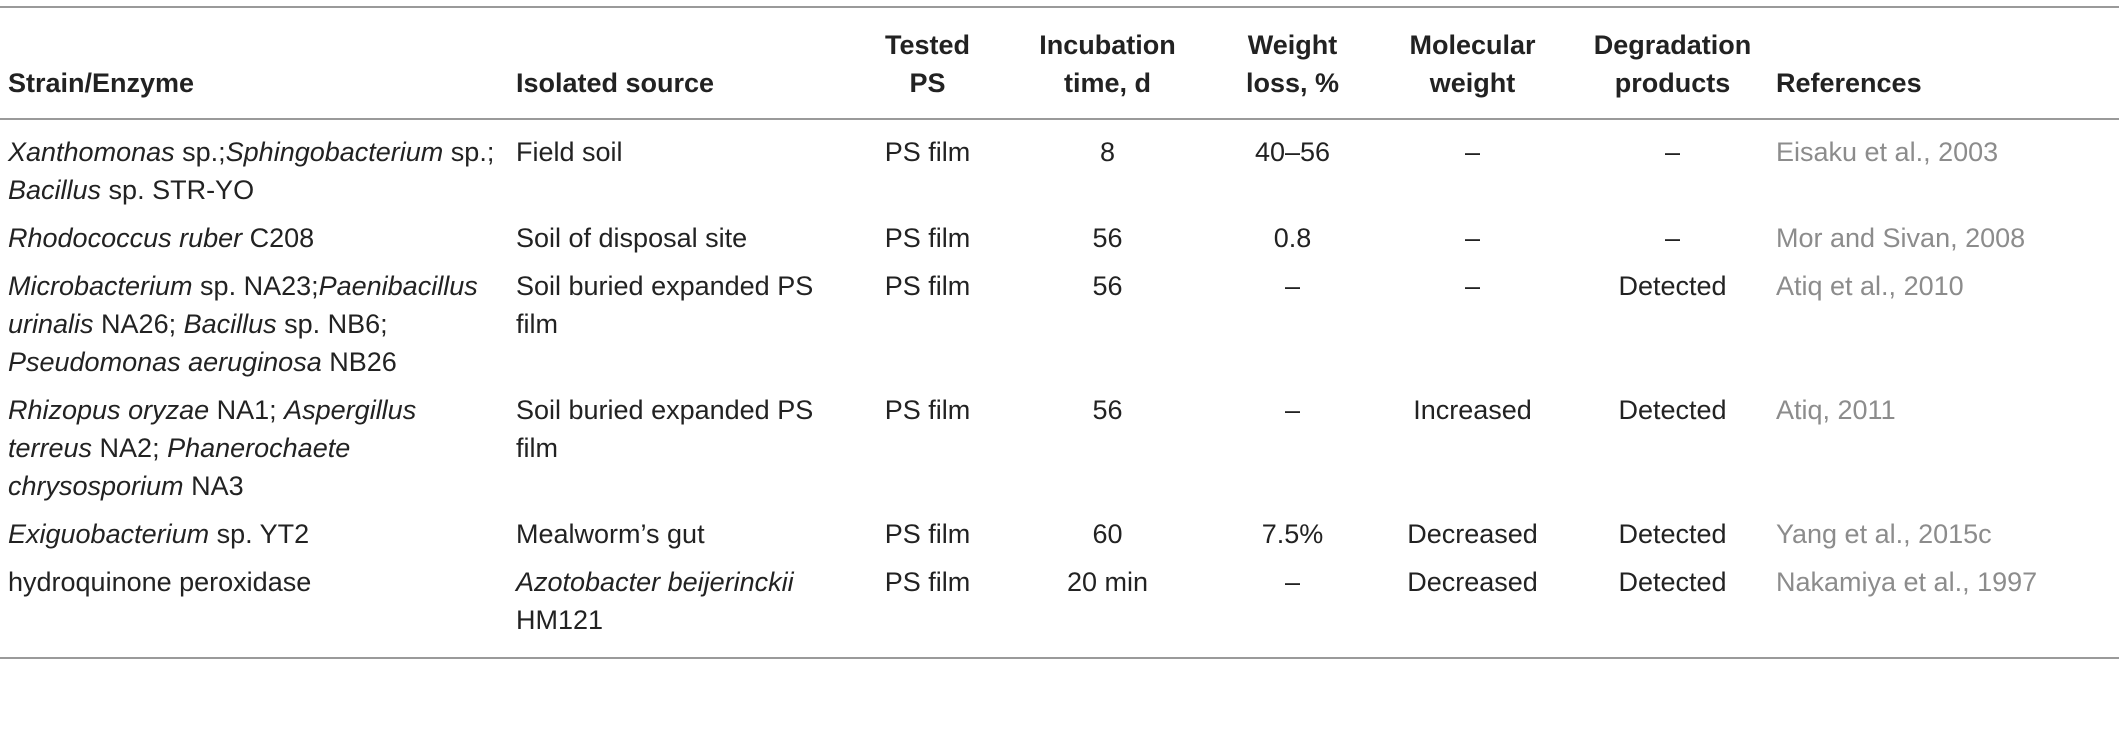  Describe the element at coordinates (334, 152) in the screenshot. I see `species-name: Sphingobacterium` at that location.